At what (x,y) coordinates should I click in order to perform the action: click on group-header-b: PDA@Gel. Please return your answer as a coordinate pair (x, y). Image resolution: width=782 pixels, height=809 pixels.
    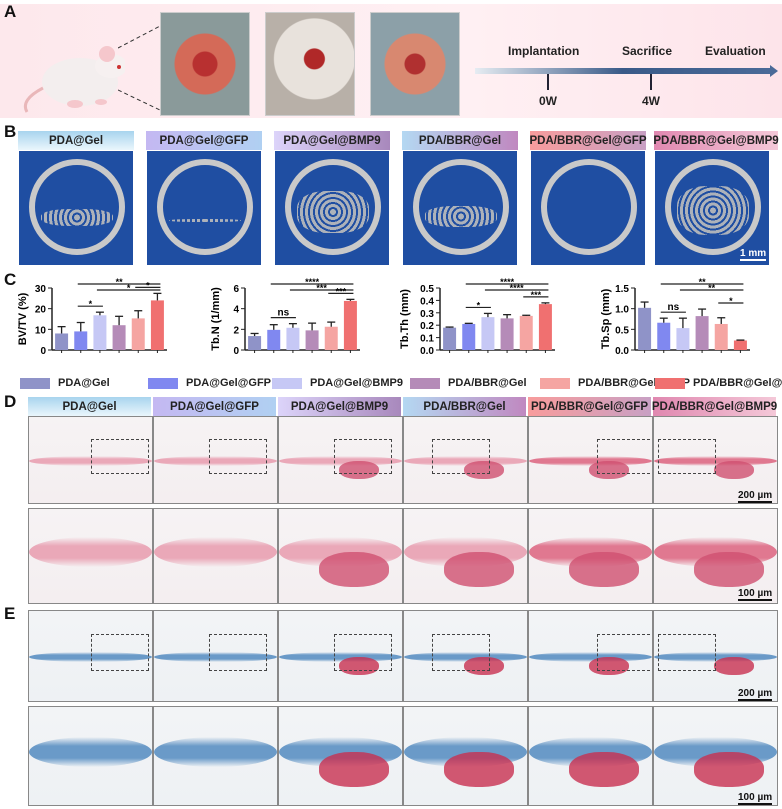
    Looking at the image, I should click on (76, 140).